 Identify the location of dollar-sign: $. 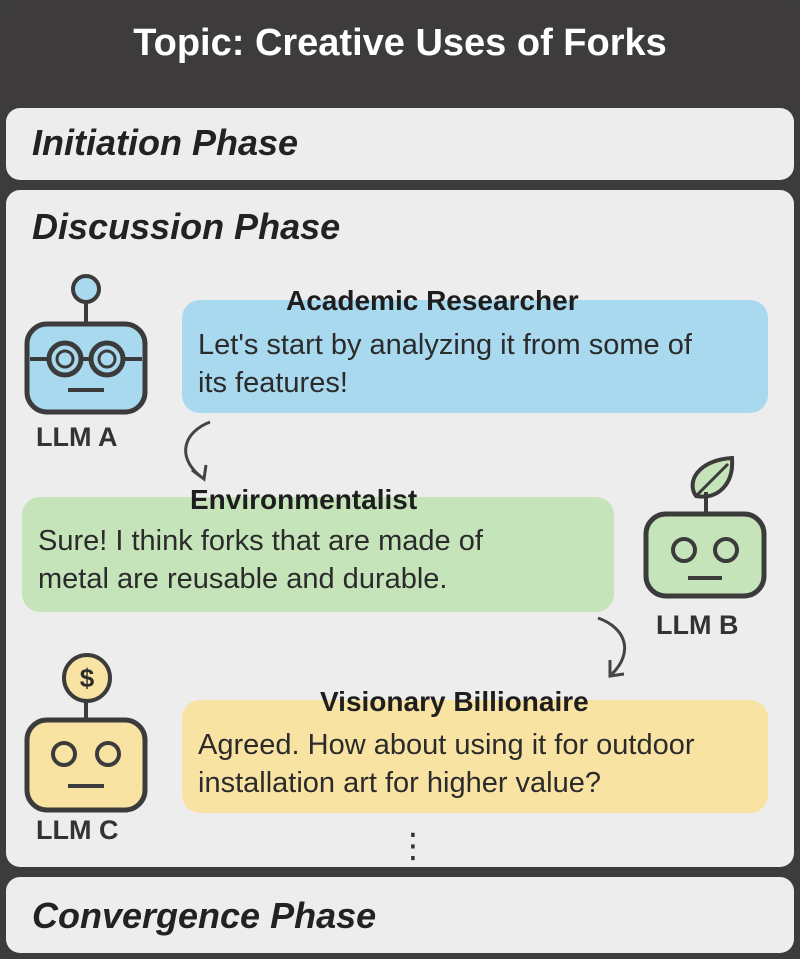
(87, 678).